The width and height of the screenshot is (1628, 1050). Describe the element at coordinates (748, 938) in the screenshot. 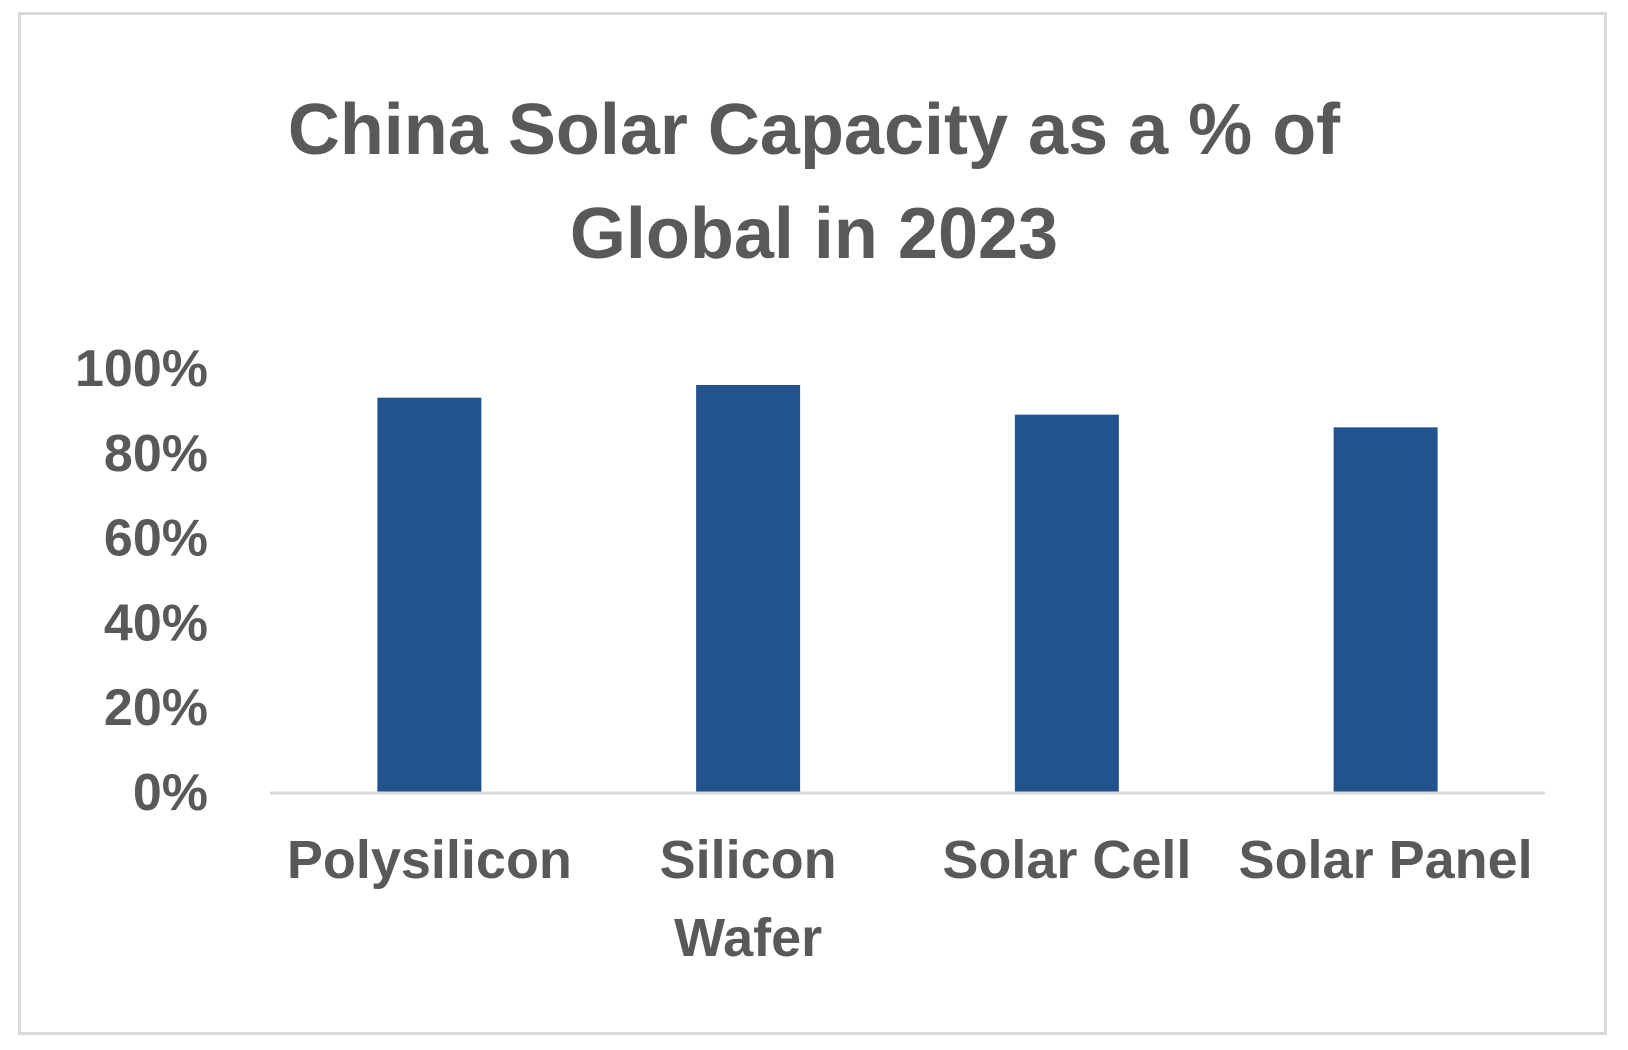

I see `x-category-label: Wafer` at that location.